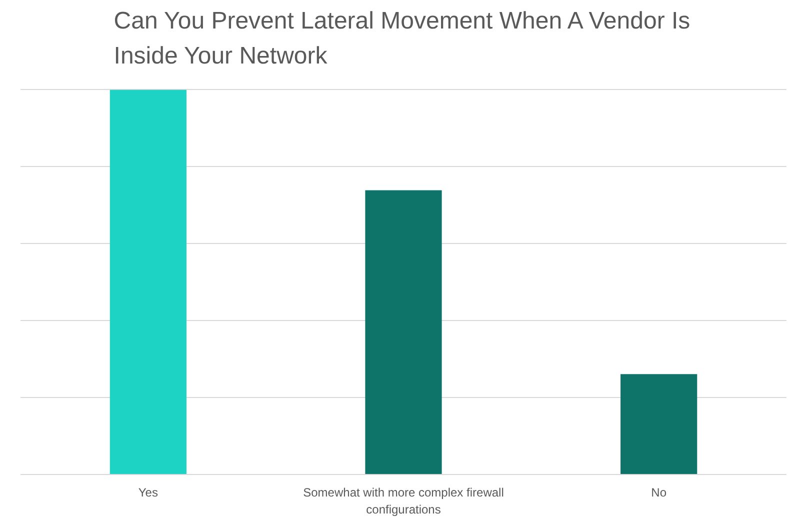 This screenshot has height=523, width=810. Describe the element at coordinates (659, 493) in the screenshot. I see `x-tick-label: No` at that location.